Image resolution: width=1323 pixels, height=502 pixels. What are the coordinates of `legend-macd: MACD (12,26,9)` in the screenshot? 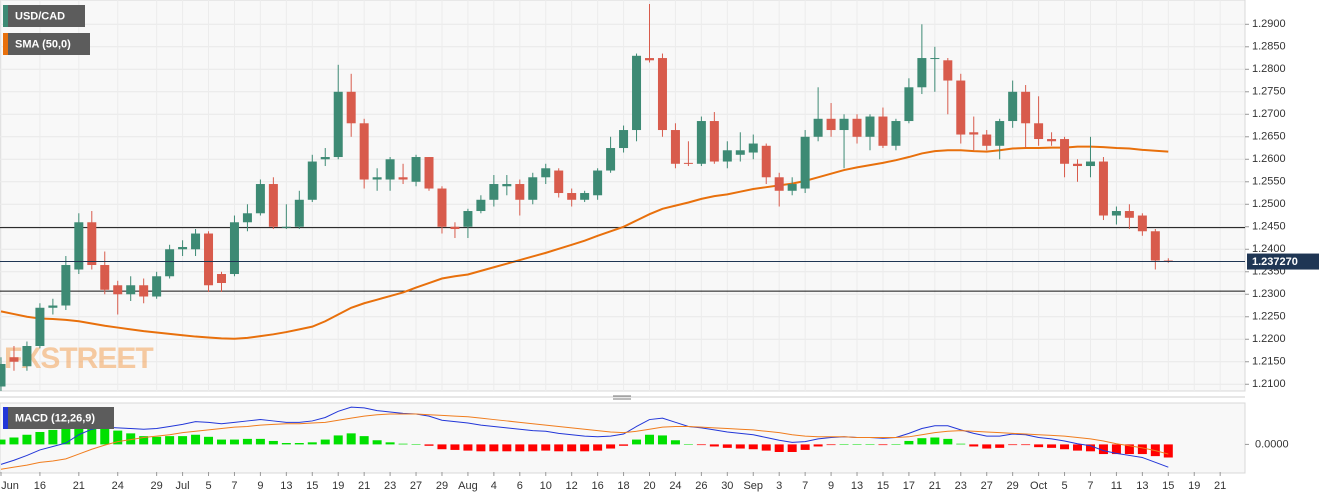 It's located at (58, 418).